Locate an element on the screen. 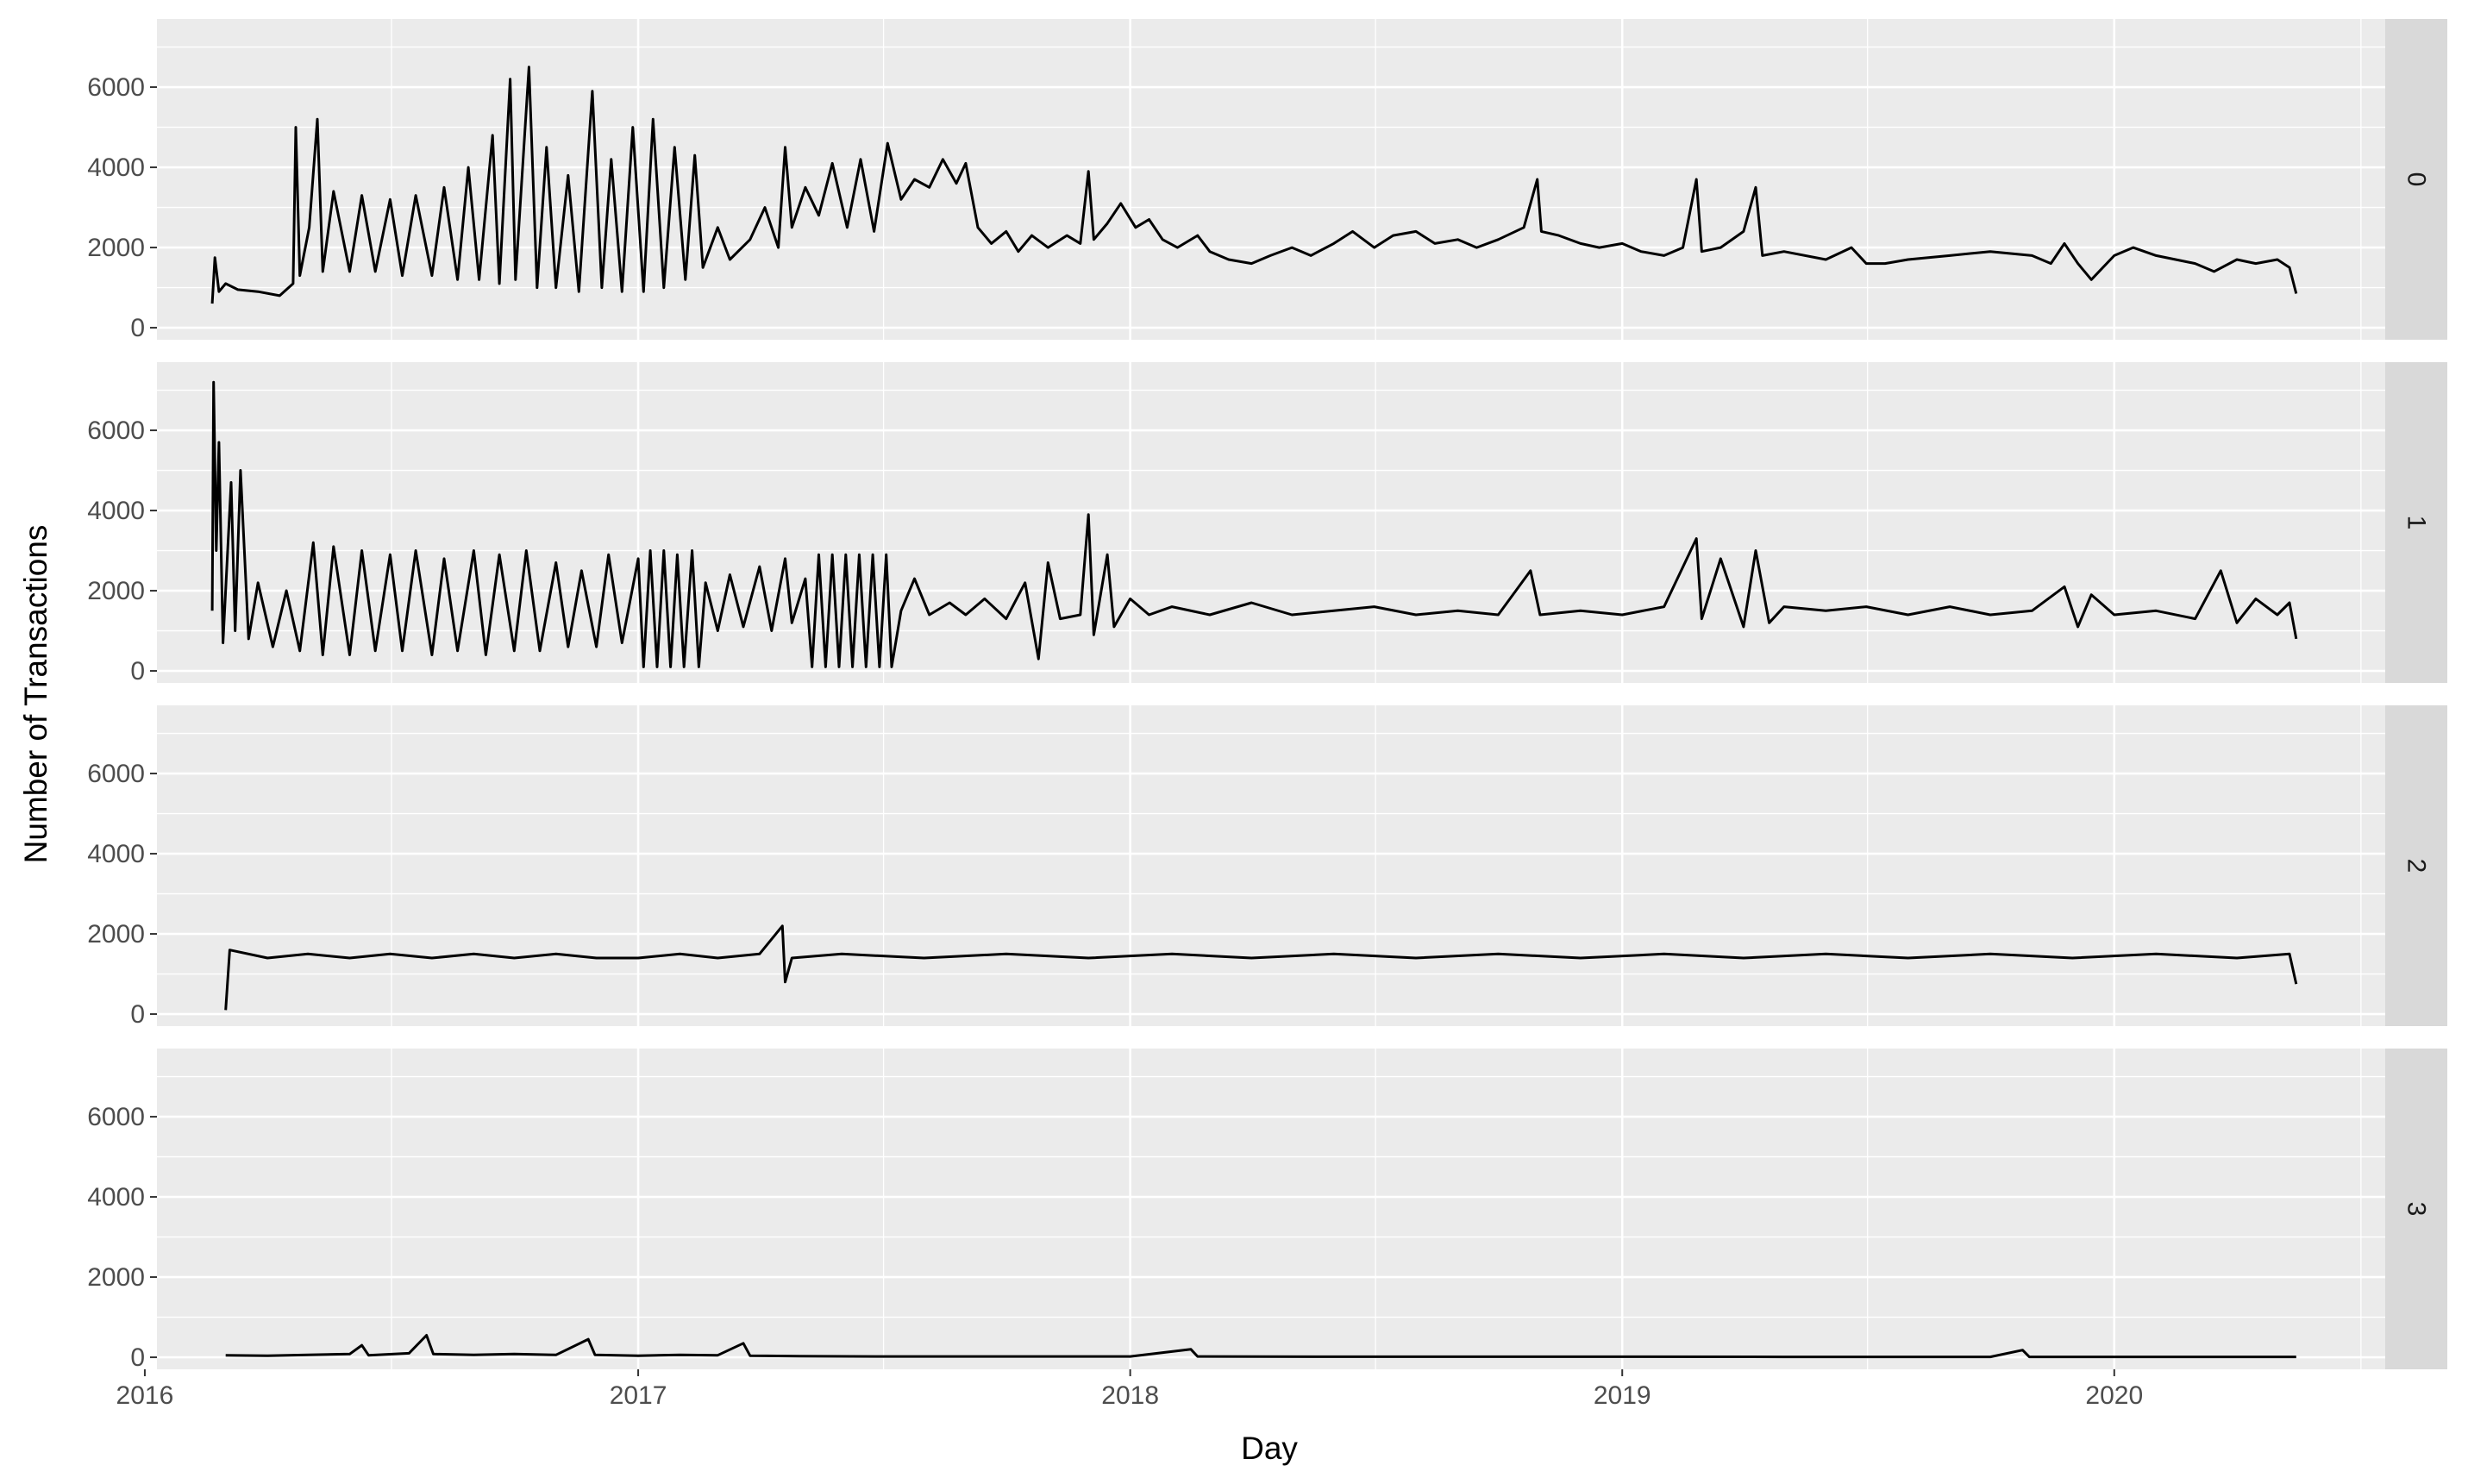 This screenshot has height=1484, width=2468. x-tick-label: 2020 is located at coordinates (2114, 1395).